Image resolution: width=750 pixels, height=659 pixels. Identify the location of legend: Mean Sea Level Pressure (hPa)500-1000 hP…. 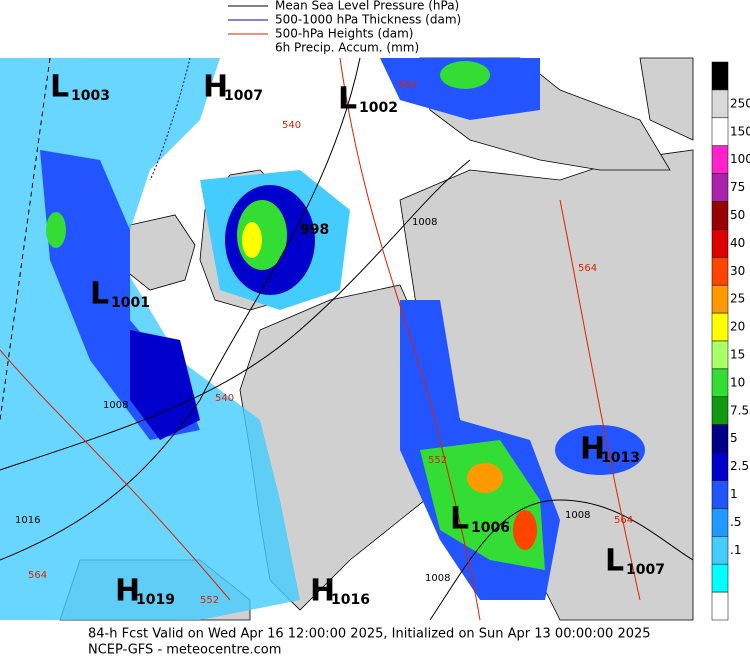
(344, 27).